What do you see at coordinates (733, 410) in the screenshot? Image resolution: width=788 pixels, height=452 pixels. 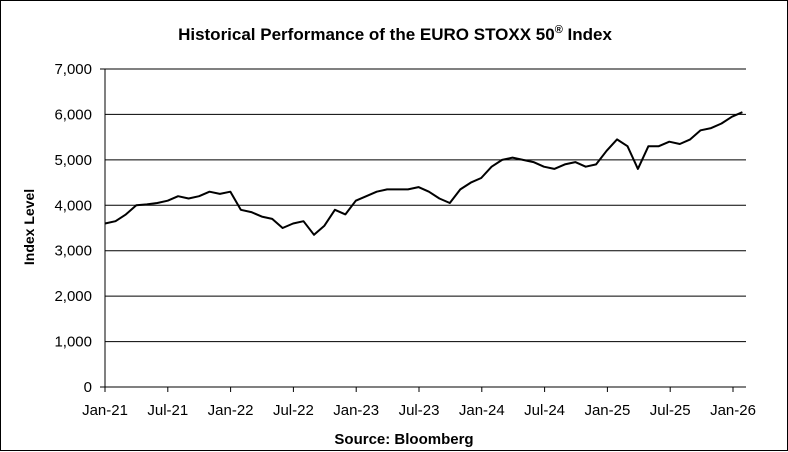 I see `x-tick-label: Jan-26` at bounding box center [733, 410].